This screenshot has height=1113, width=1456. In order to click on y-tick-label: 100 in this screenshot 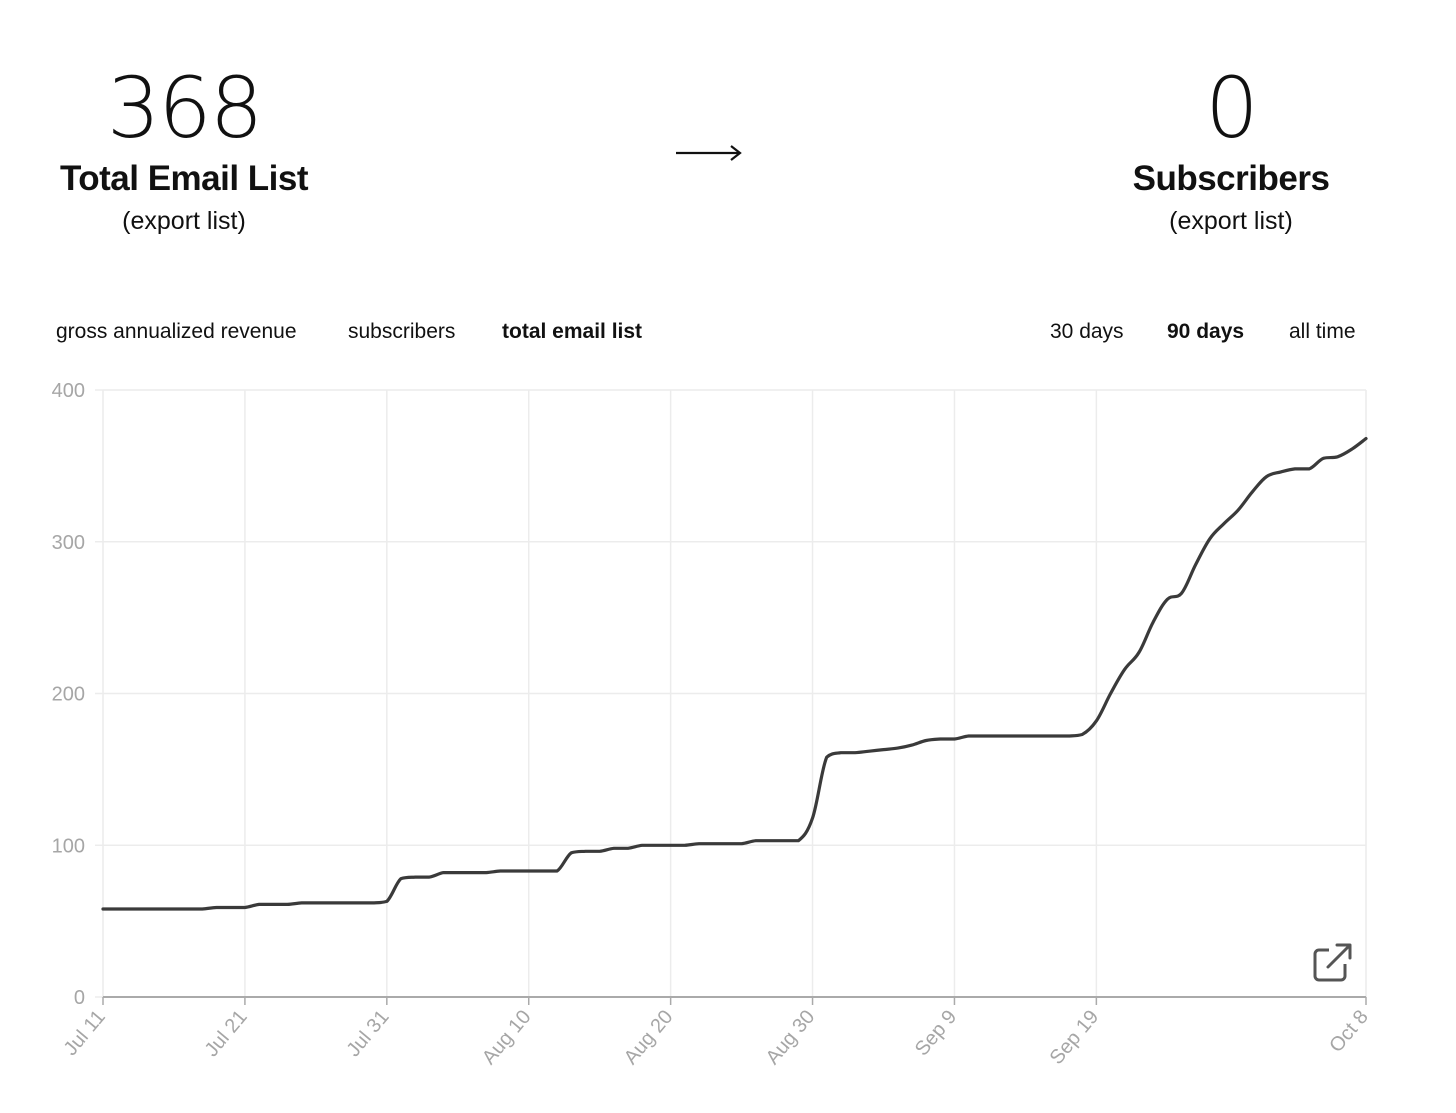, I will do `click(68, 846)`.